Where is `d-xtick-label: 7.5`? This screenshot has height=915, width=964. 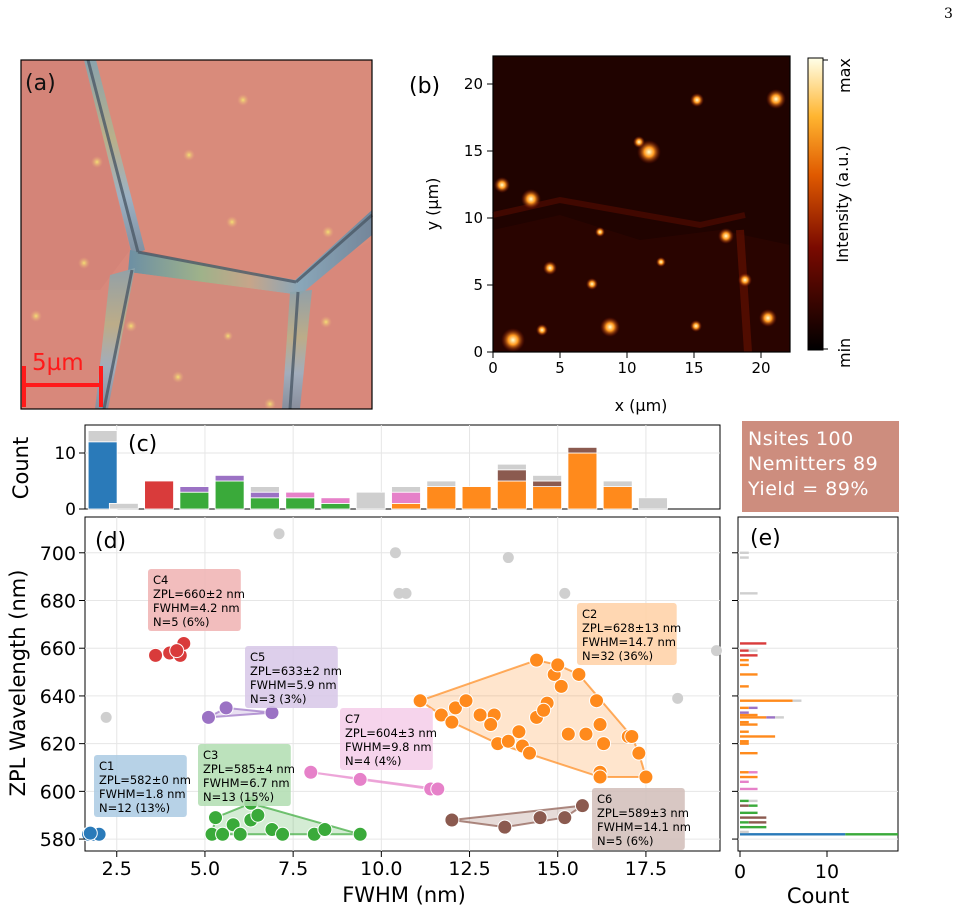
d-xtick-label: 7.5 is located at coordinates (293, 869).